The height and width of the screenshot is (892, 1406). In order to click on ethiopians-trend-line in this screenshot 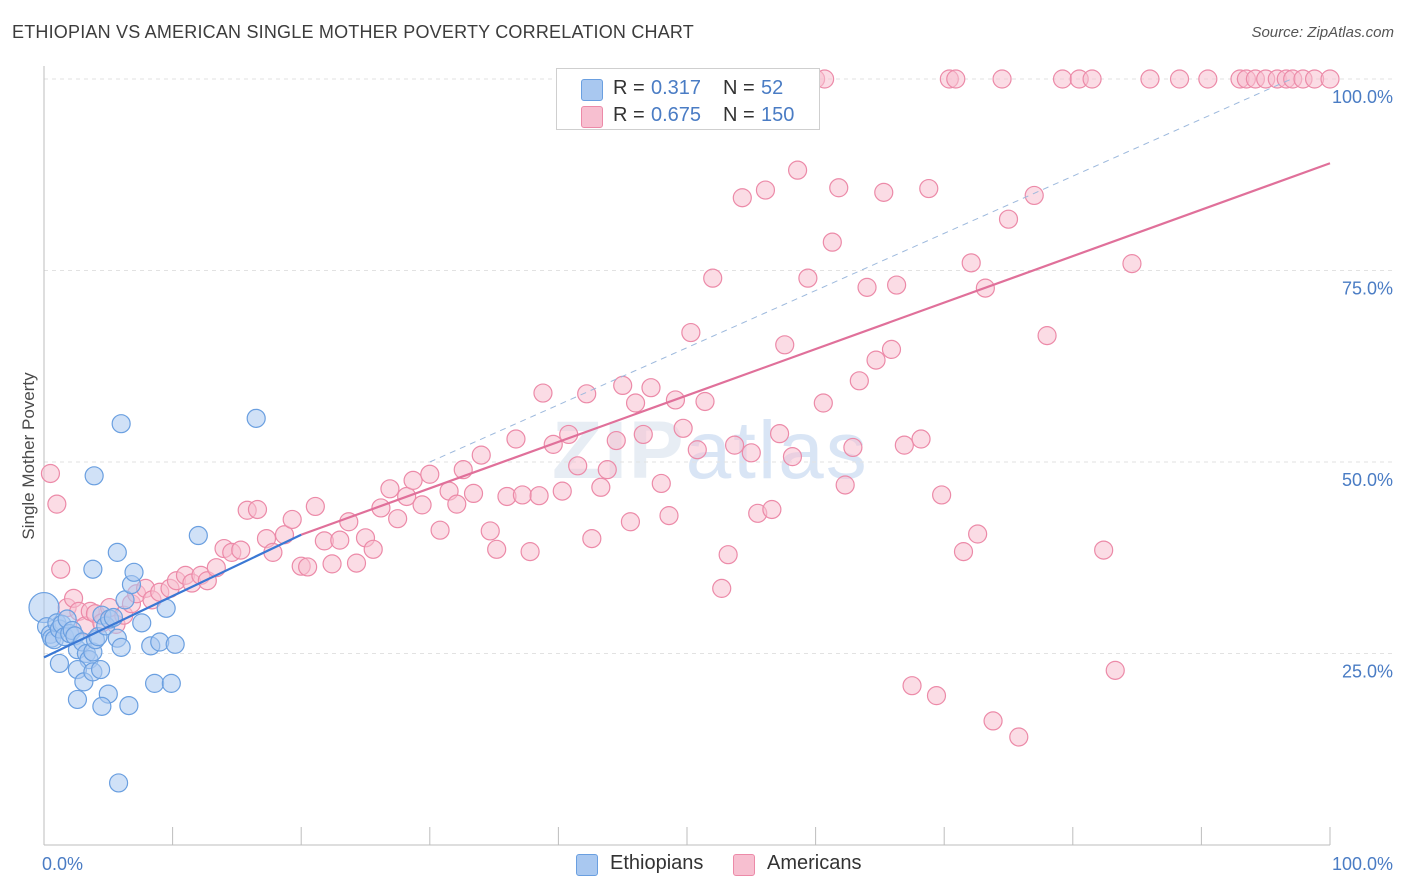, I will do `click(172, 596)`.